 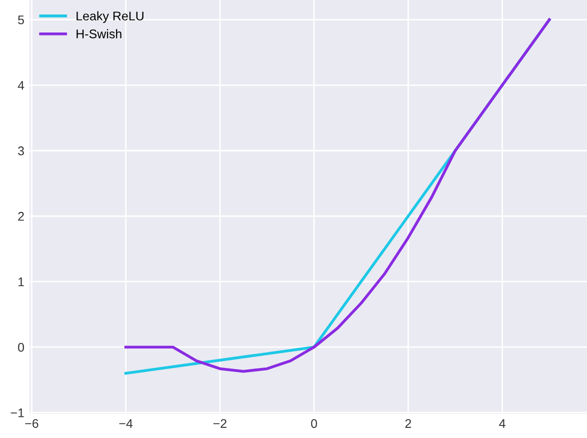 What do you see at coordinates (219, 423) in the screenshot?
I see `x-tick-label: −2` at bounding box center [219, 423].